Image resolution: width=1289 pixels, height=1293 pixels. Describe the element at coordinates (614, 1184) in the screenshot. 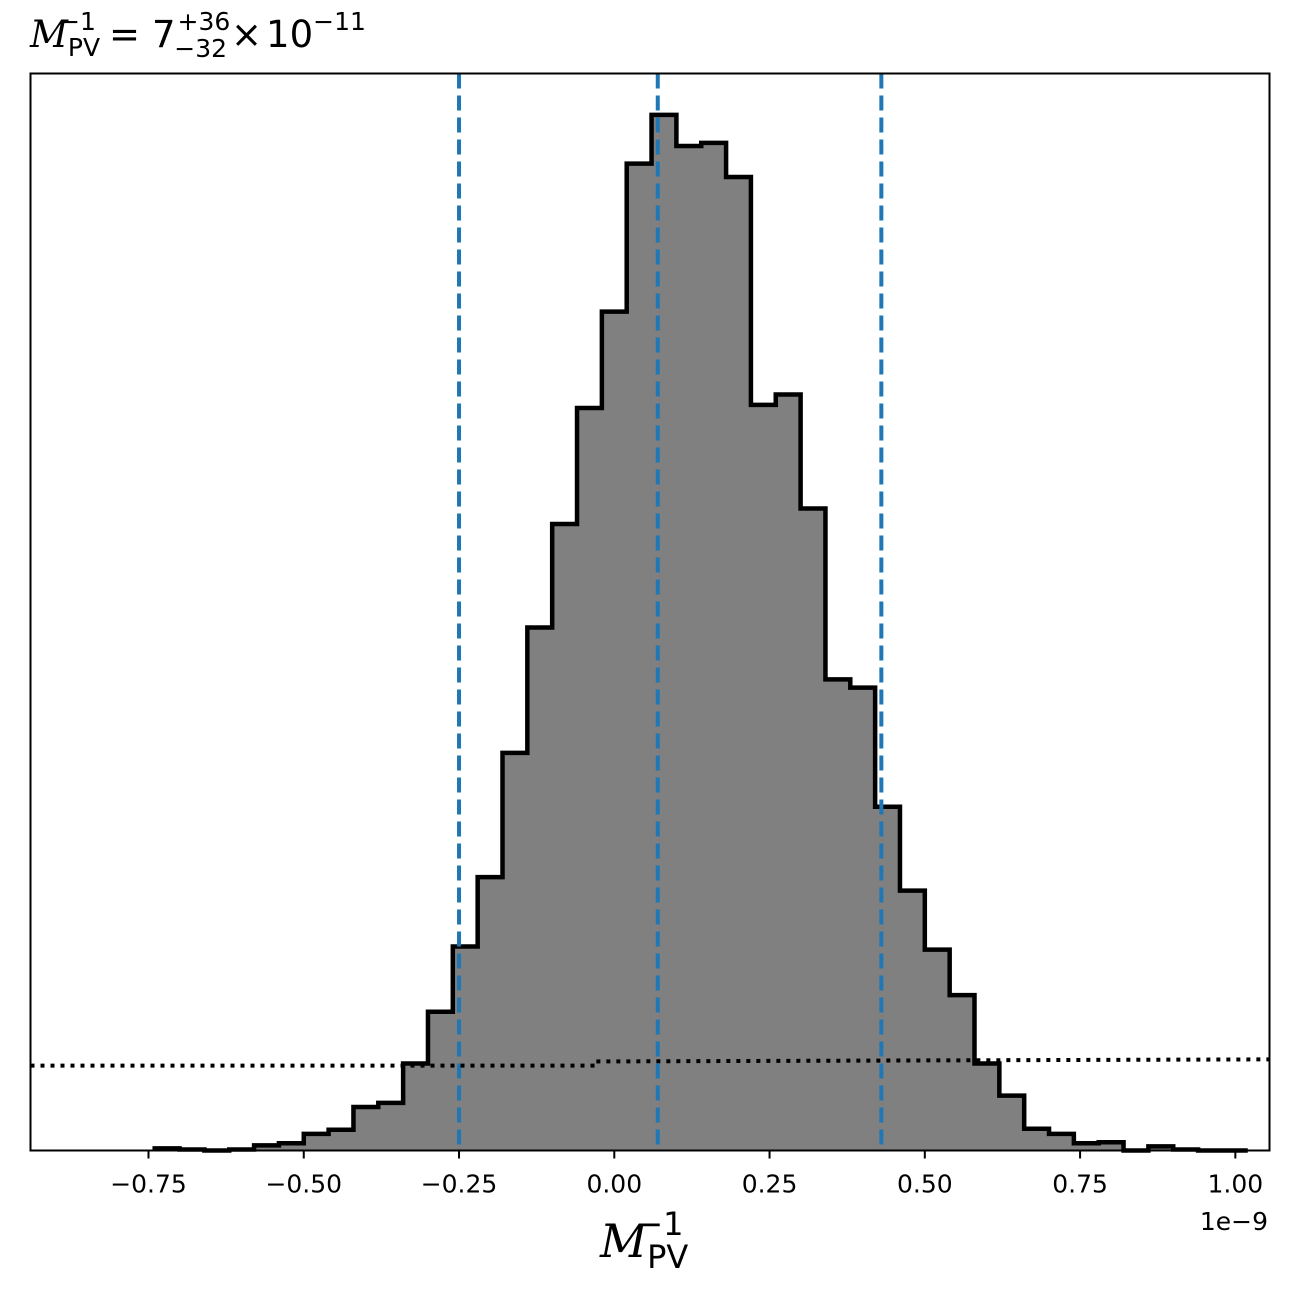

I see `x-tick-label: 0.00` at that location.